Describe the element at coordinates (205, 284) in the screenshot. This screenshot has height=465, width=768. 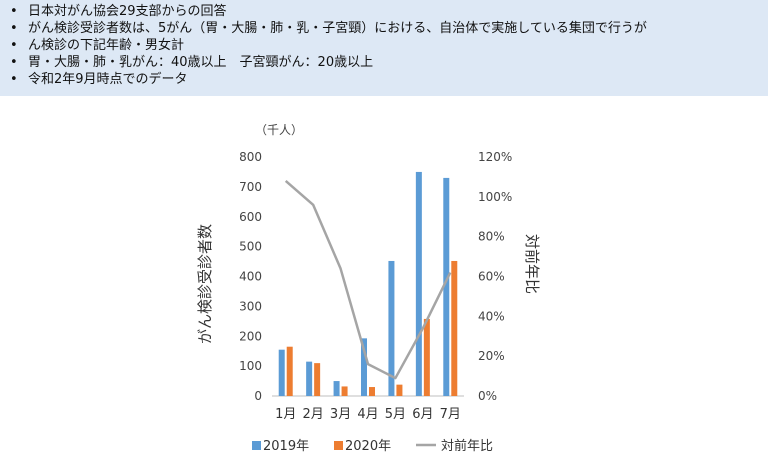
I see `y-axis-label: がん検診受診者数` at that location.